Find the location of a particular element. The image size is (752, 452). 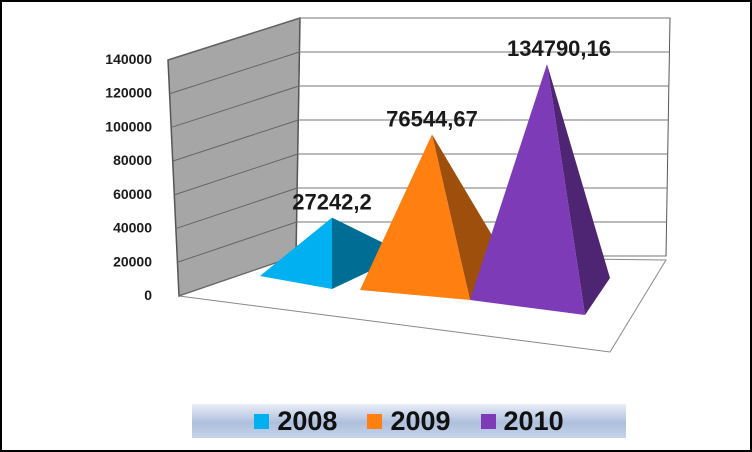

y-tick-label: 60000 is located at coordinates (132, 194).